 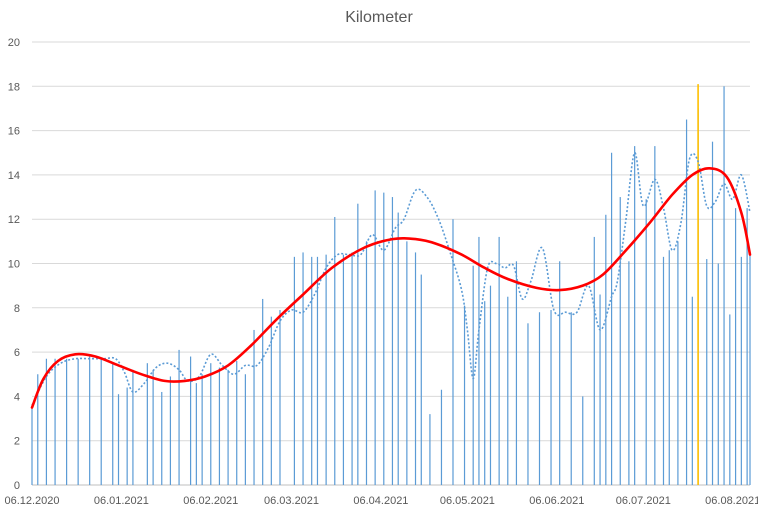 I want to click on x-tick-label: 06.01.2021, so click(x=121, y=501).